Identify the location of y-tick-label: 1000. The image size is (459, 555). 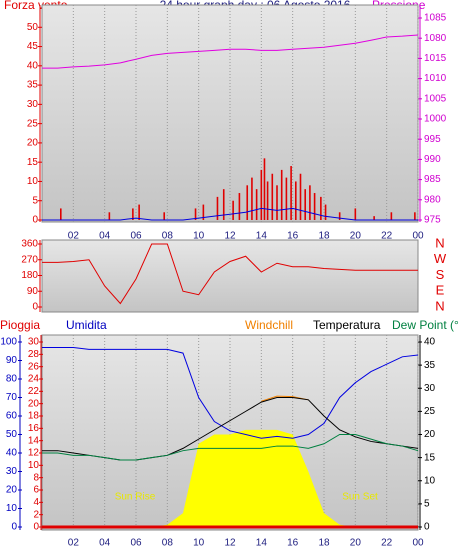
(435, 119).